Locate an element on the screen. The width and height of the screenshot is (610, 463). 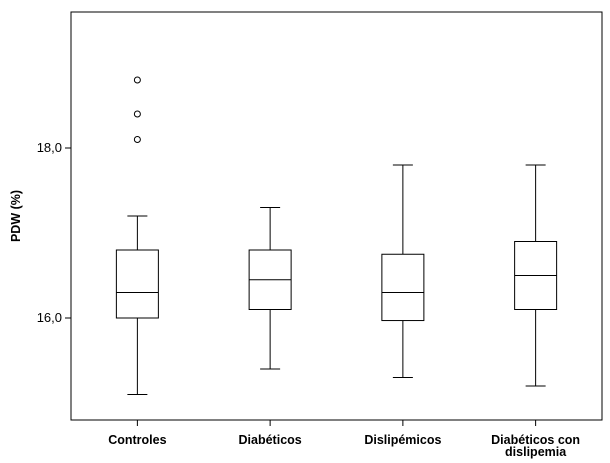
x-category-label: Diabéticos is located at coordinates (270, 440).